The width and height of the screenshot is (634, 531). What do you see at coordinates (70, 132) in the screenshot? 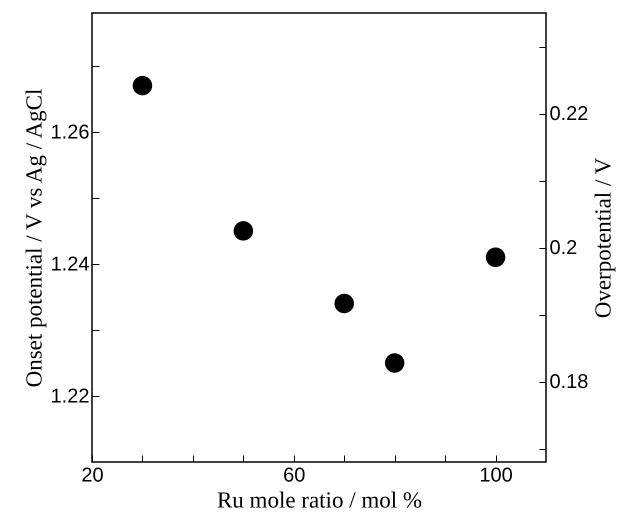
I see `y-tick-label: 1.26` at bounding box center [70, 132].